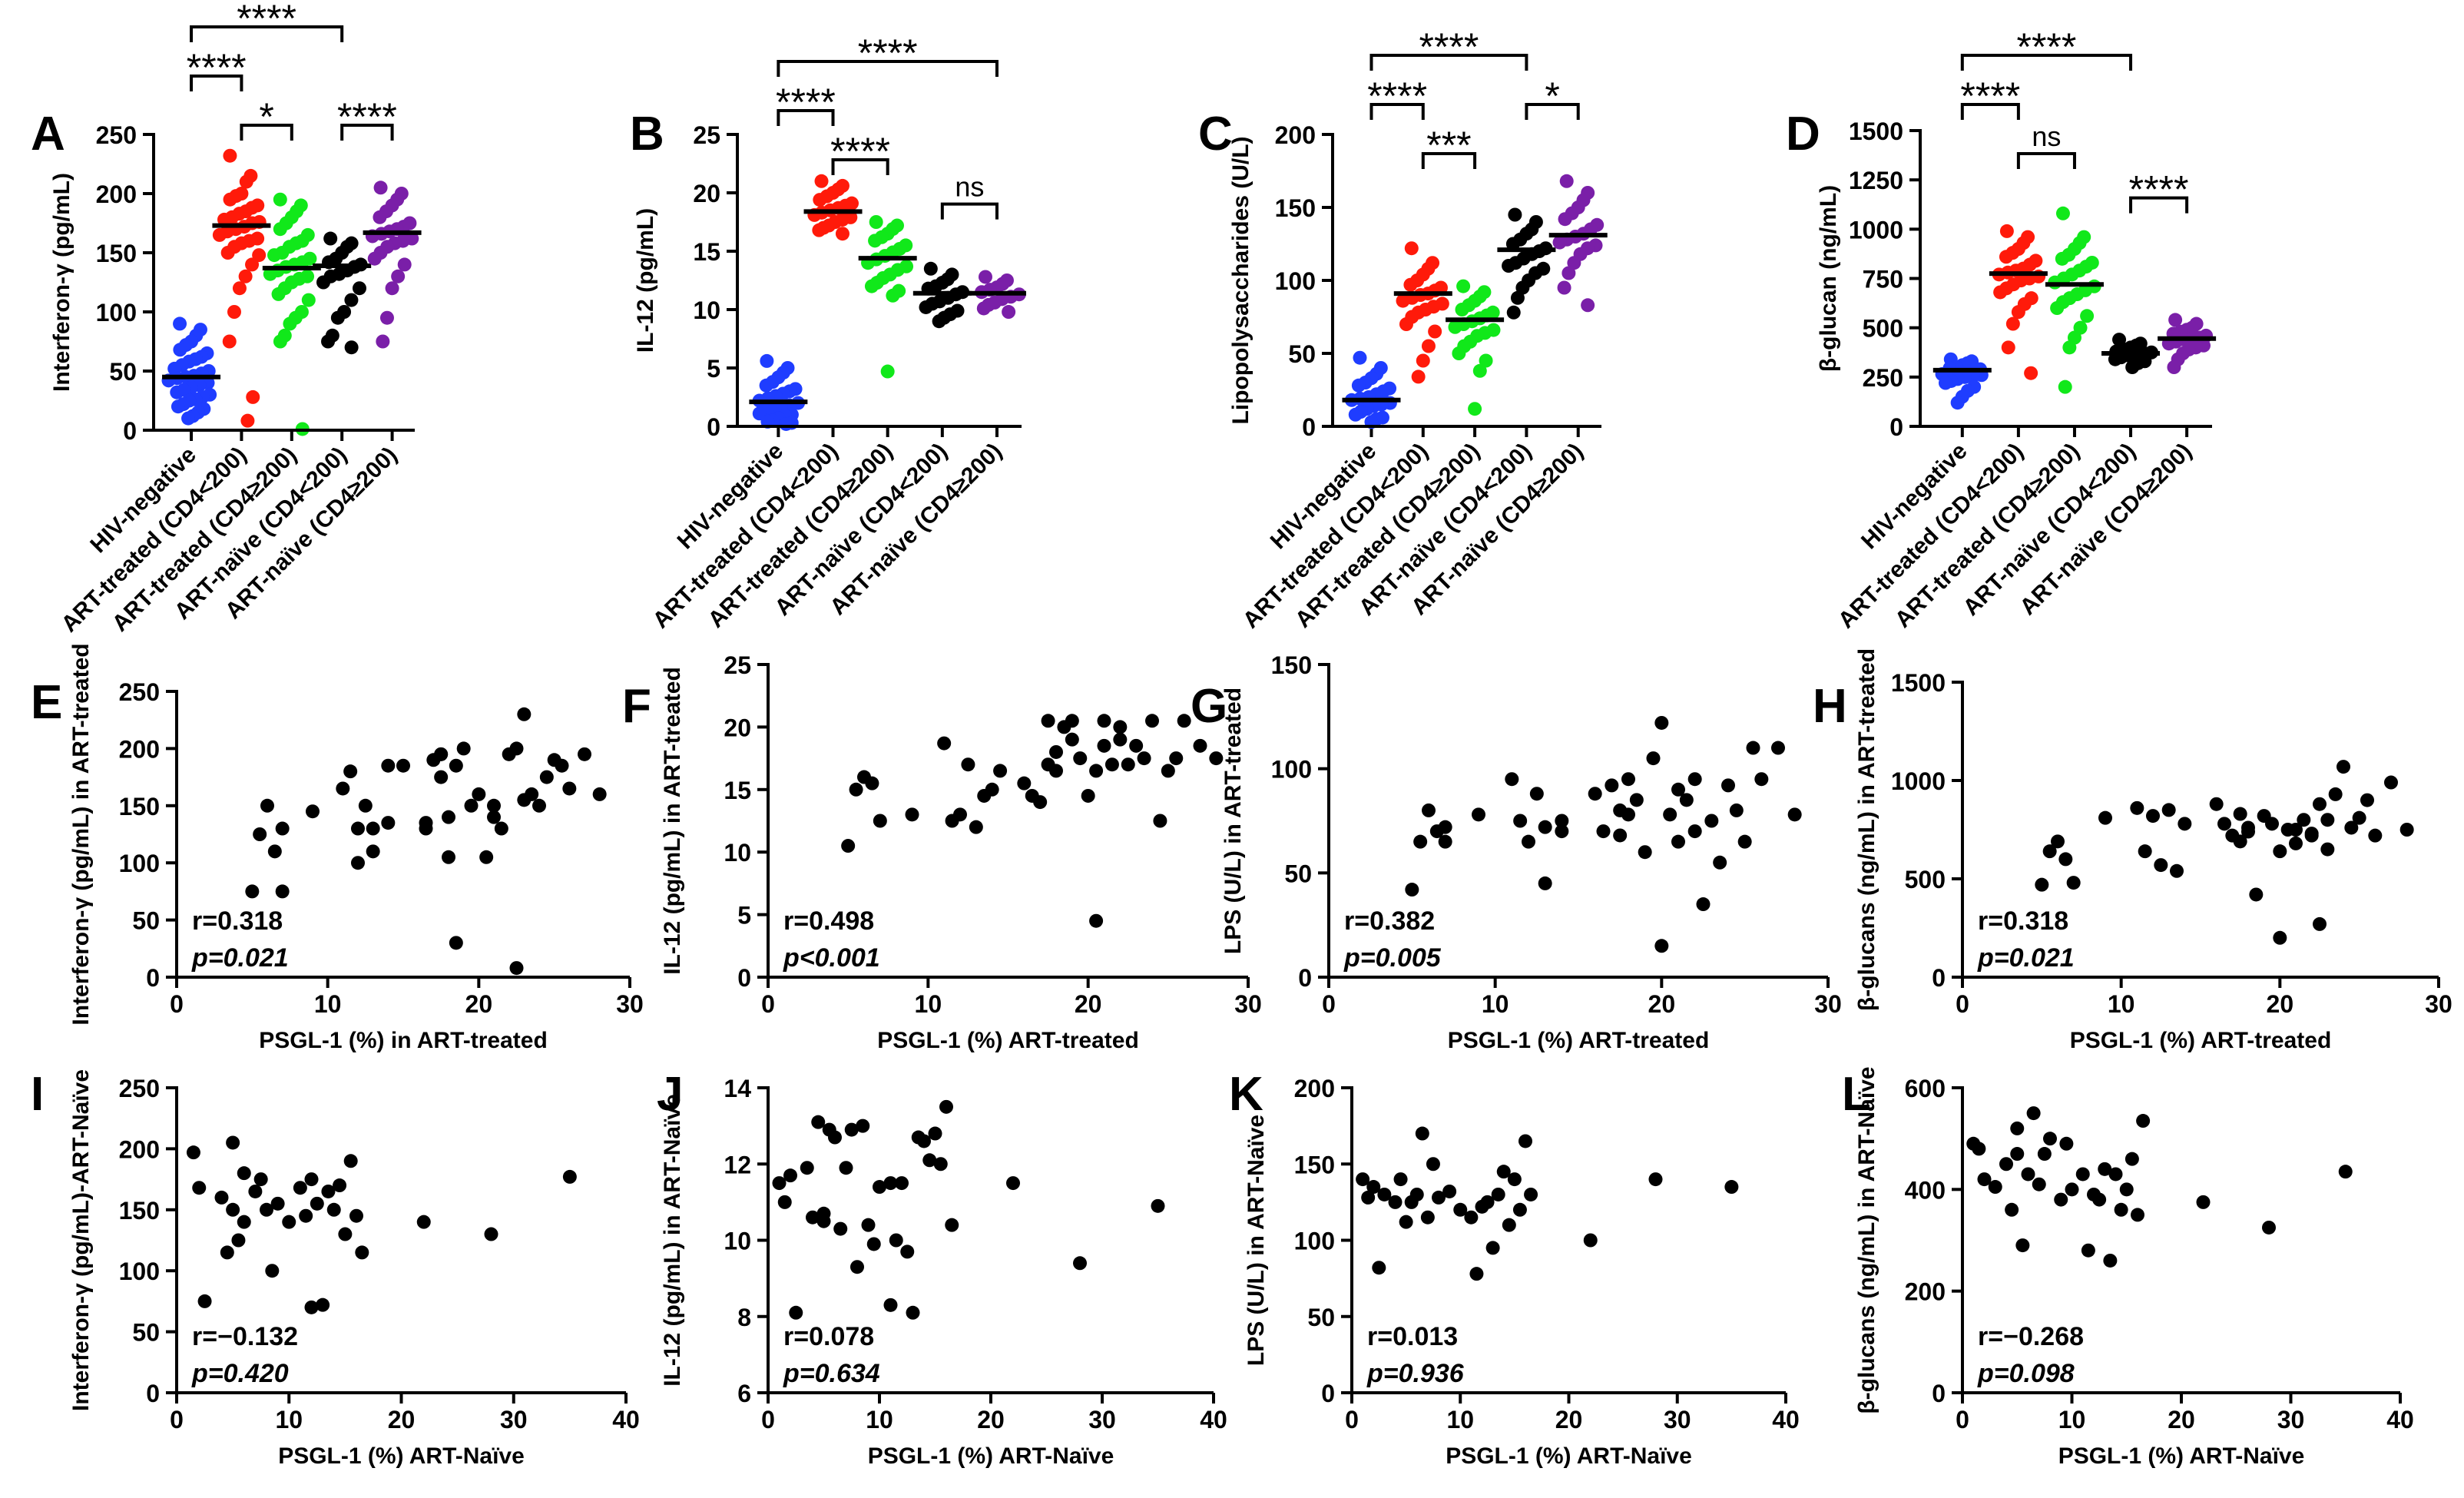 The image size is (2464, 1498). I want to click on y-axis-label: Interferon-γ (pg/mL)-ART-Naïve, so click(81, 1240).